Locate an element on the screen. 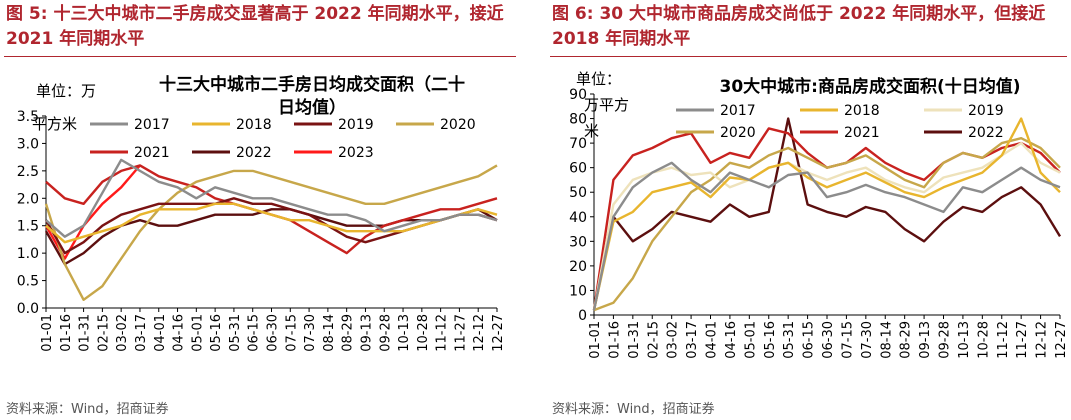  right-x-tick-label: 08-29 is located at coordinates (906, 340).